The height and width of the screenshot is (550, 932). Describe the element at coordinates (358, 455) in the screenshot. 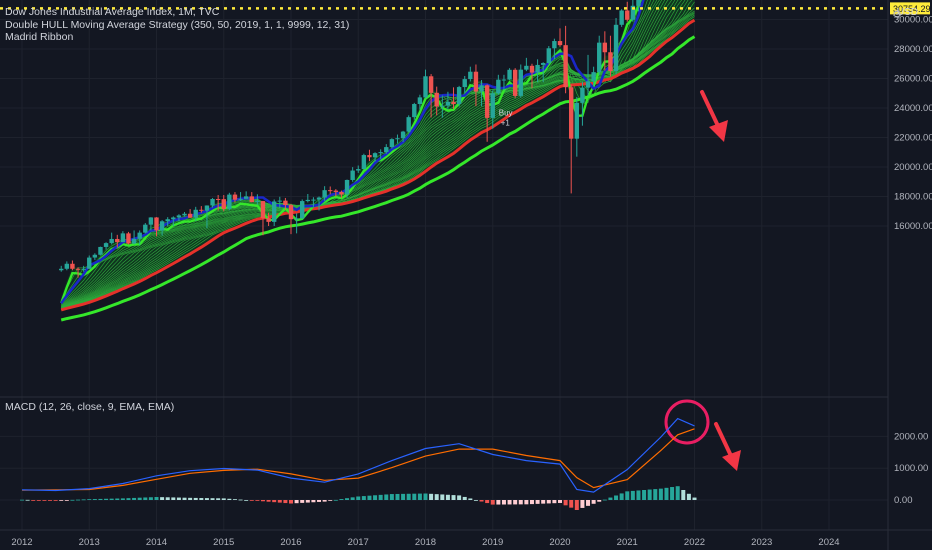

I see `macd-line` at that location.